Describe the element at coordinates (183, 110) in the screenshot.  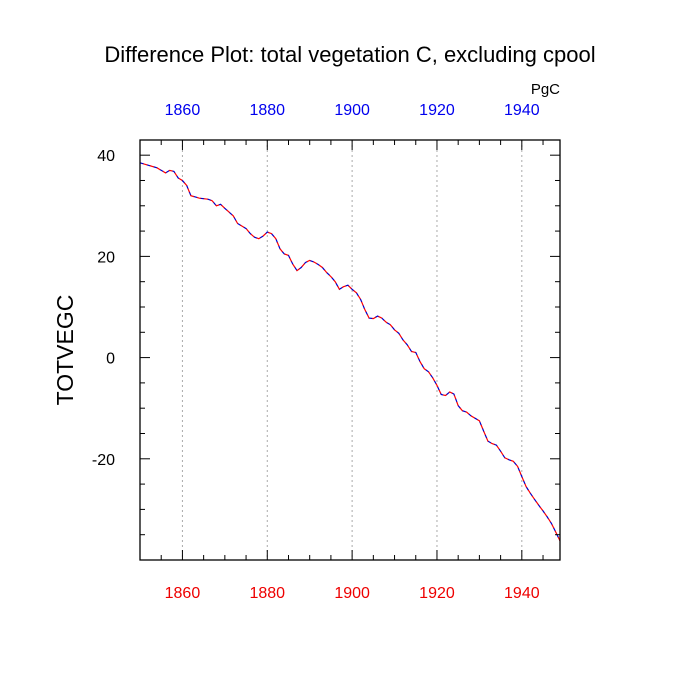
I see `x-tick-label-top-1860: 1860` at that location.